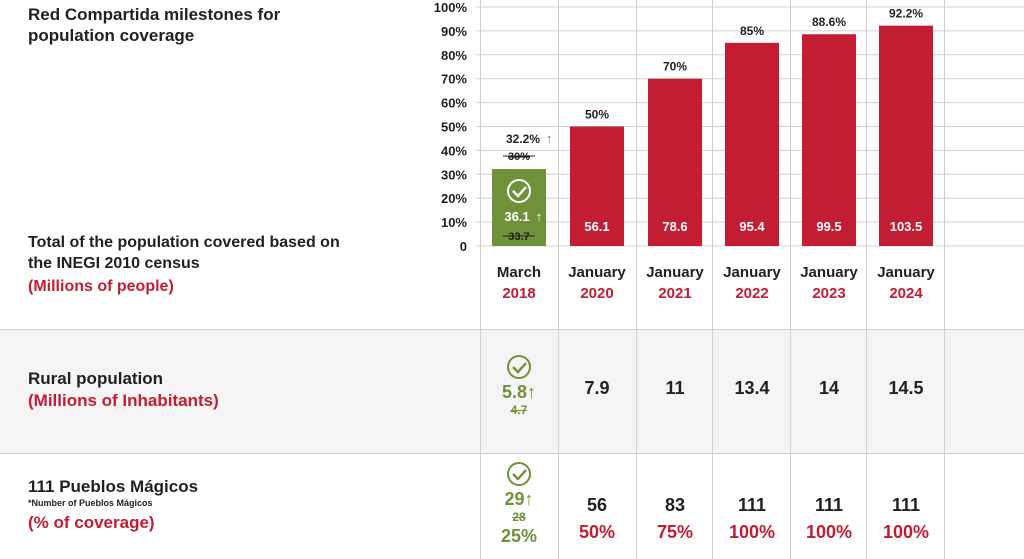 Image resolution: width=1024 pixels, height=559 pixels. Describe the element at coordinates (454, 127) in the screenshot. I see `y-tick-label: 50%` at that location.